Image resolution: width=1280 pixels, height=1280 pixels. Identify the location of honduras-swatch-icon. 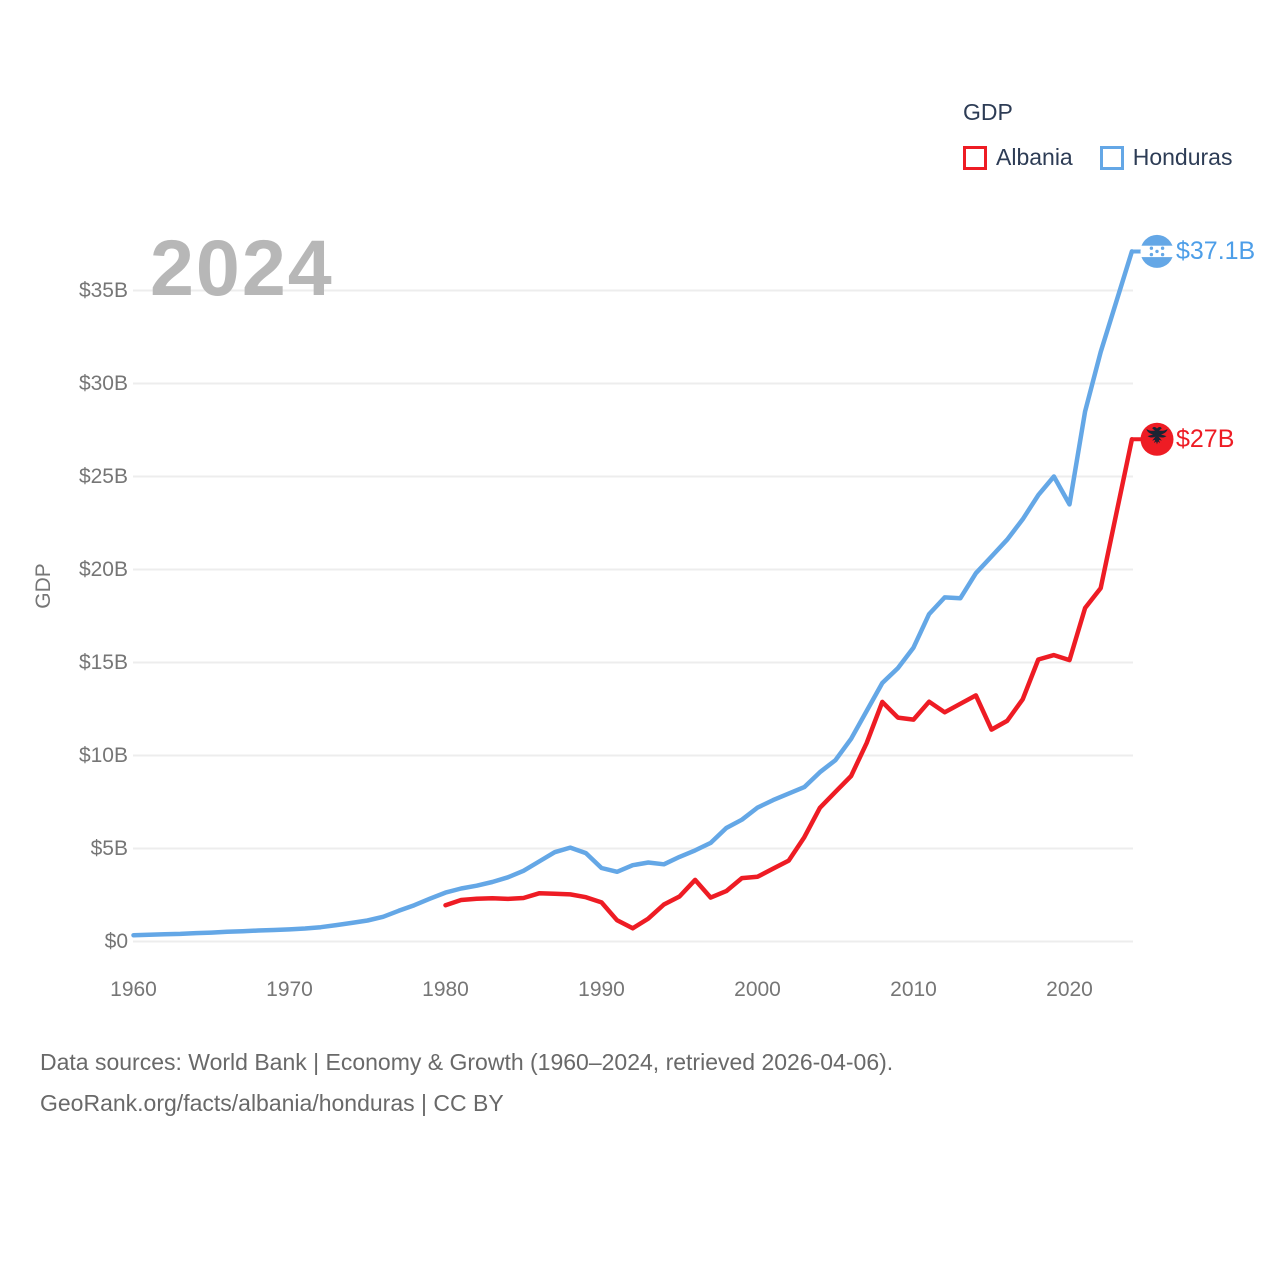
(1111, 157).